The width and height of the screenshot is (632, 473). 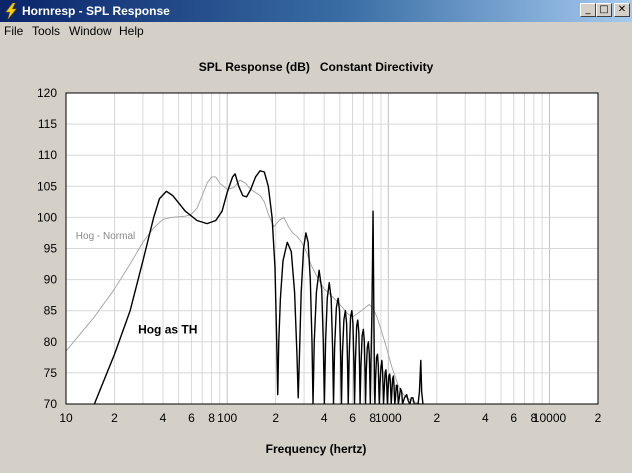 What do you see at coordinates (14, 31) in the screenshot?
I see `menu-file: File` at bounding box center [14, 31].